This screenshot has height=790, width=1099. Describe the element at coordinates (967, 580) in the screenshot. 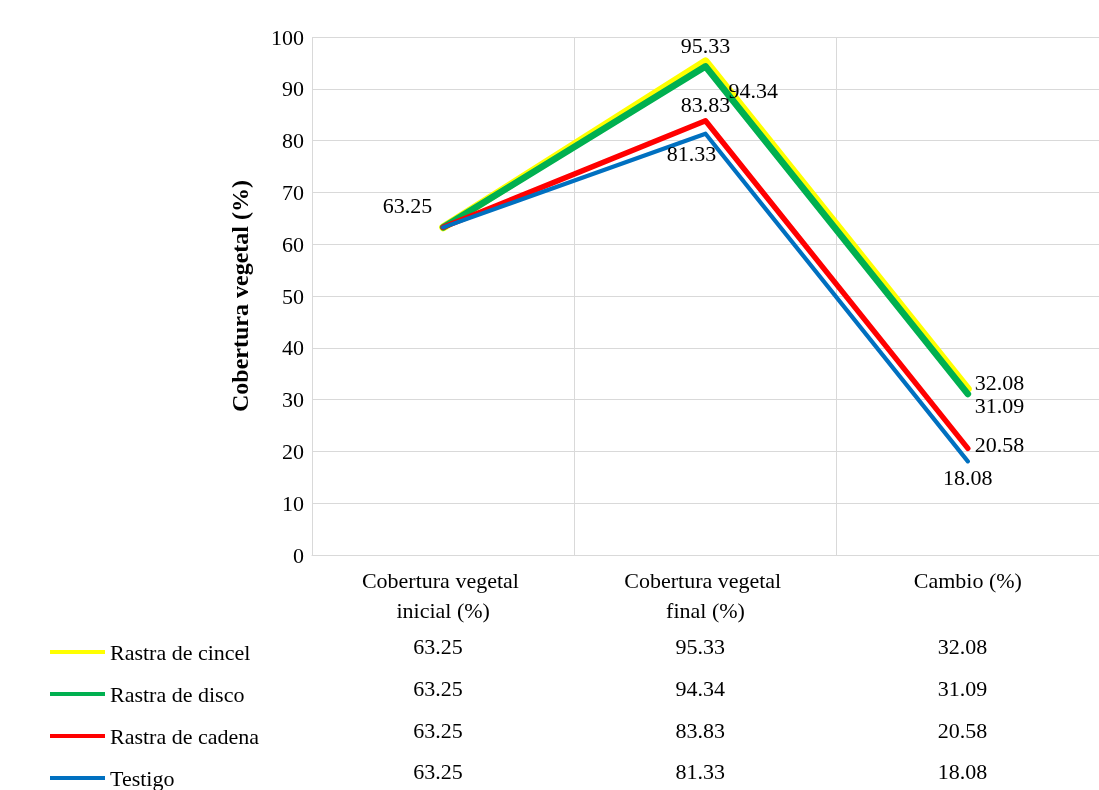

I see `x-tick-label: Cambio (%)` at that location.